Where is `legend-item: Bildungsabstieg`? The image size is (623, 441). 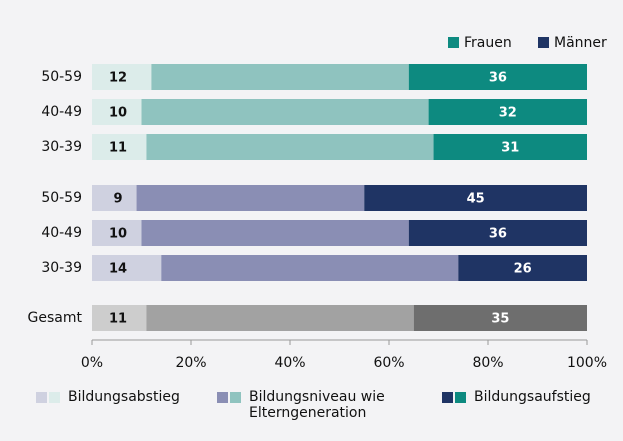
legend-item: Bildungsabstieg is located at coordinates (108, 397).